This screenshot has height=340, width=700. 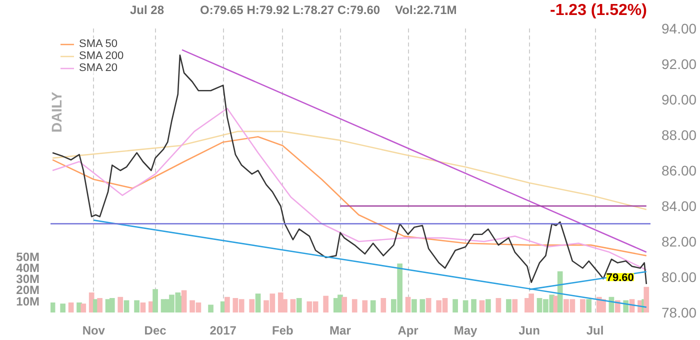 I want to click on text: Vol:22.71M, so click(x=426, y=10).